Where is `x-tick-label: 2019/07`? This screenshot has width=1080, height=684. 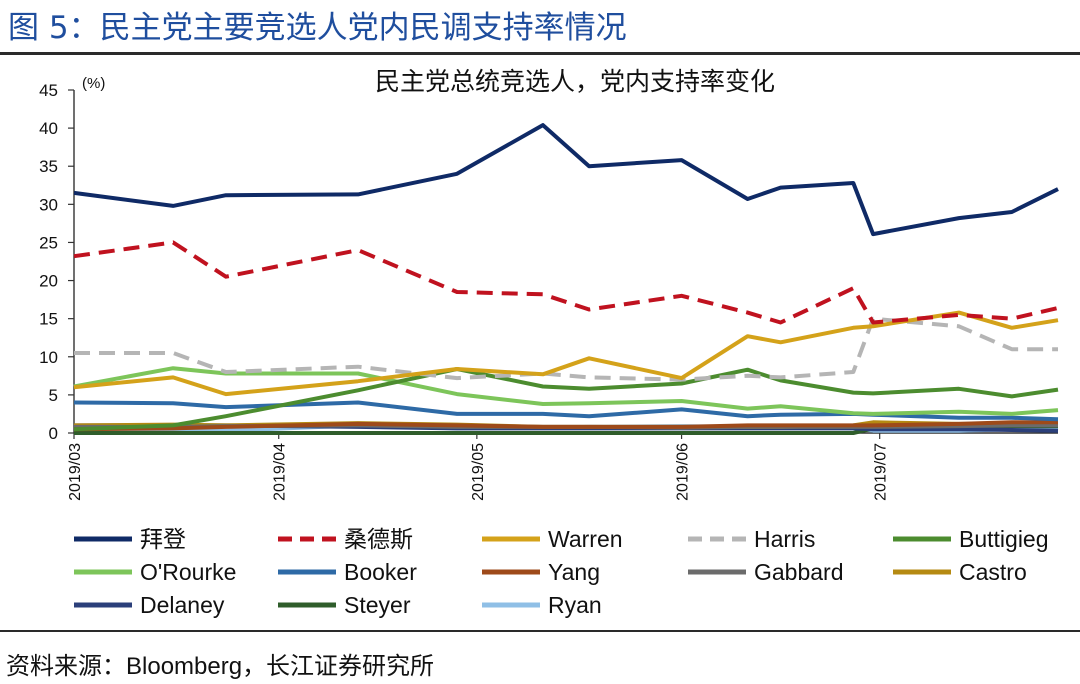
x-tick-label: 2019/07 is located at coordinates (881, 472).